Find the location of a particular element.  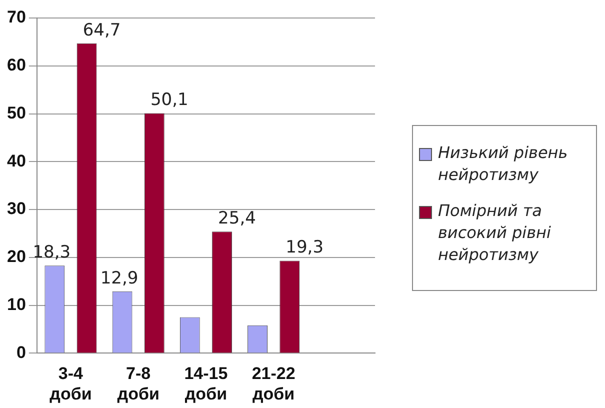

y-tick-label: 40 is located at coordinates (16, 160).